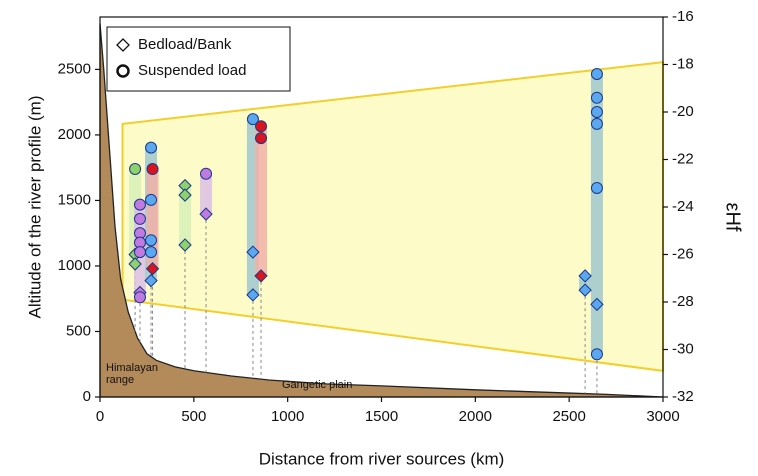  Describe the element at coordinates (193, 416) in the screenshot. I see `x-tick-label: 500` at that location.